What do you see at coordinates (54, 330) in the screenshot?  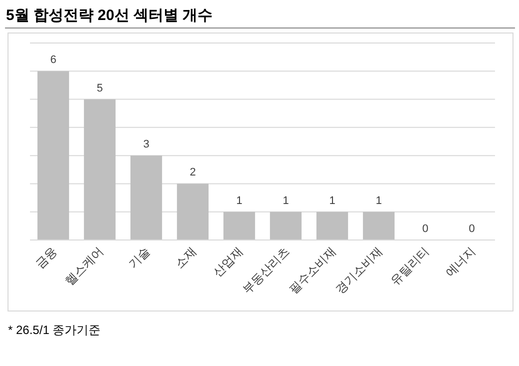 I see `text: * 26.5/1 종가기준` at bounding box center [54, 330].